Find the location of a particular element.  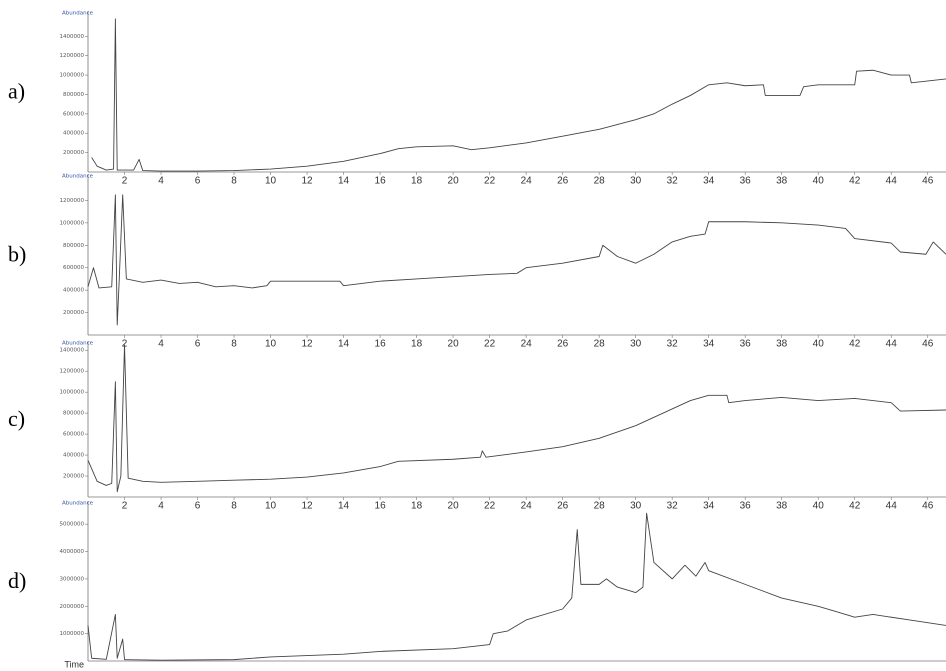

y-tick-label: 4000000 is located at coordinates (72, 552).